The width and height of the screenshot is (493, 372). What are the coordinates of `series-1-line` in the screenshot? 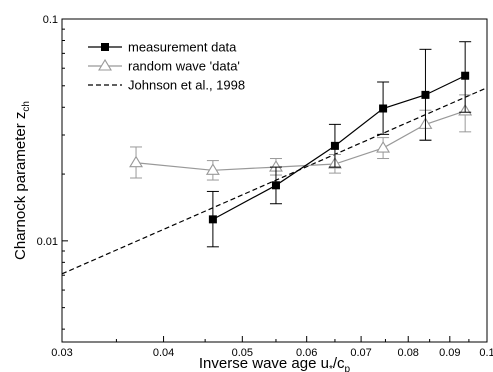 It's located at (300, 140).